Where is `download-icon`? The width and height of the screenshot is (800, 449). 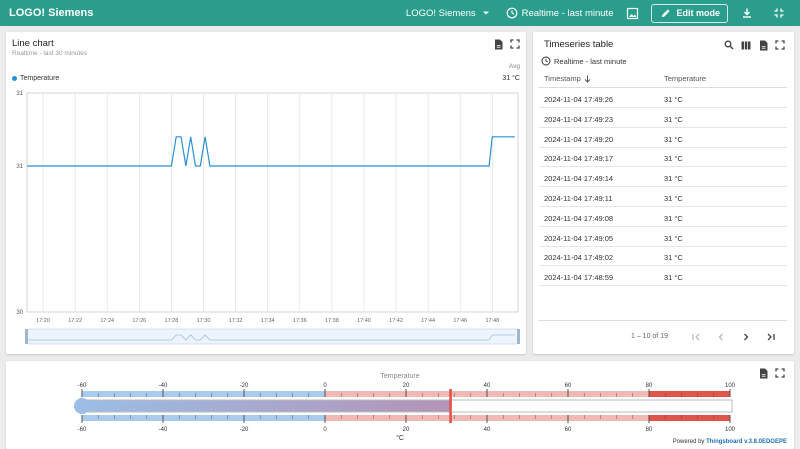 download-icon is located at coordinates (747, 13).